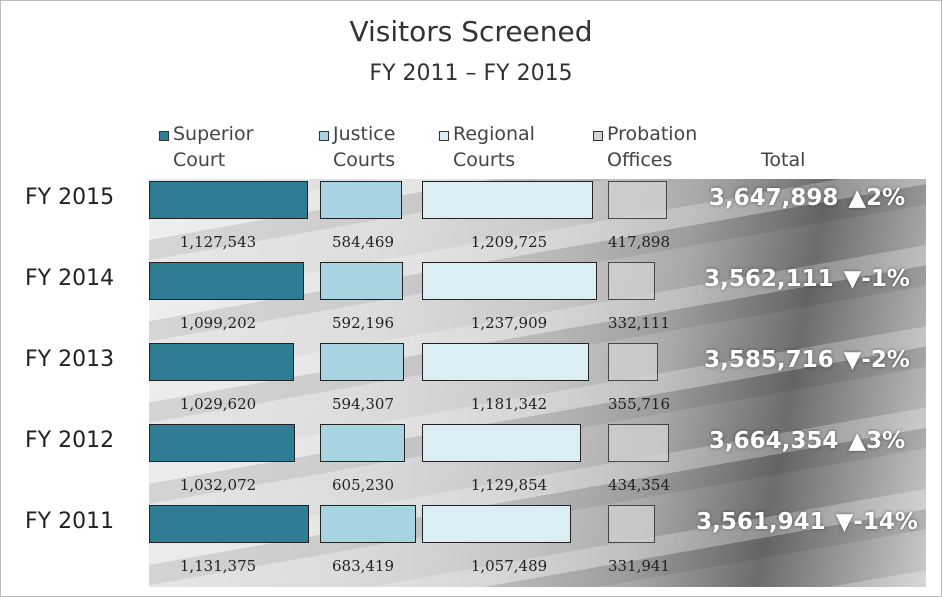 The width and height of the screenshot is (942, 597). I want to click on legend-entry: Superior Court, so click(221, 147).